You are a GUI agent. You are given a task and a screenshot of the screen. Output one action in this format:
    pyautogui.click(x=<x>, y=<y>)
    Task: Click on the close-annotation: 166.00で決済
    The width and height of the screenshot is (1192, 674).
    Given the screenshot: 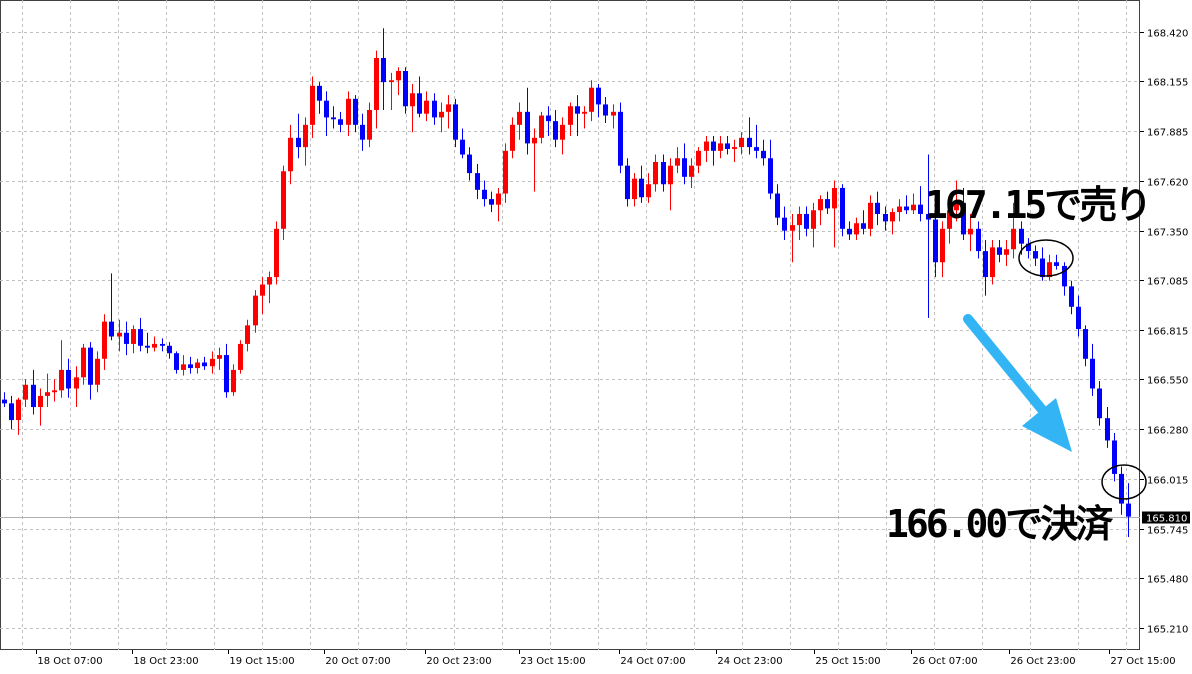 What is the action you would take?
    pyautogui.click(x=999, y=524)
    